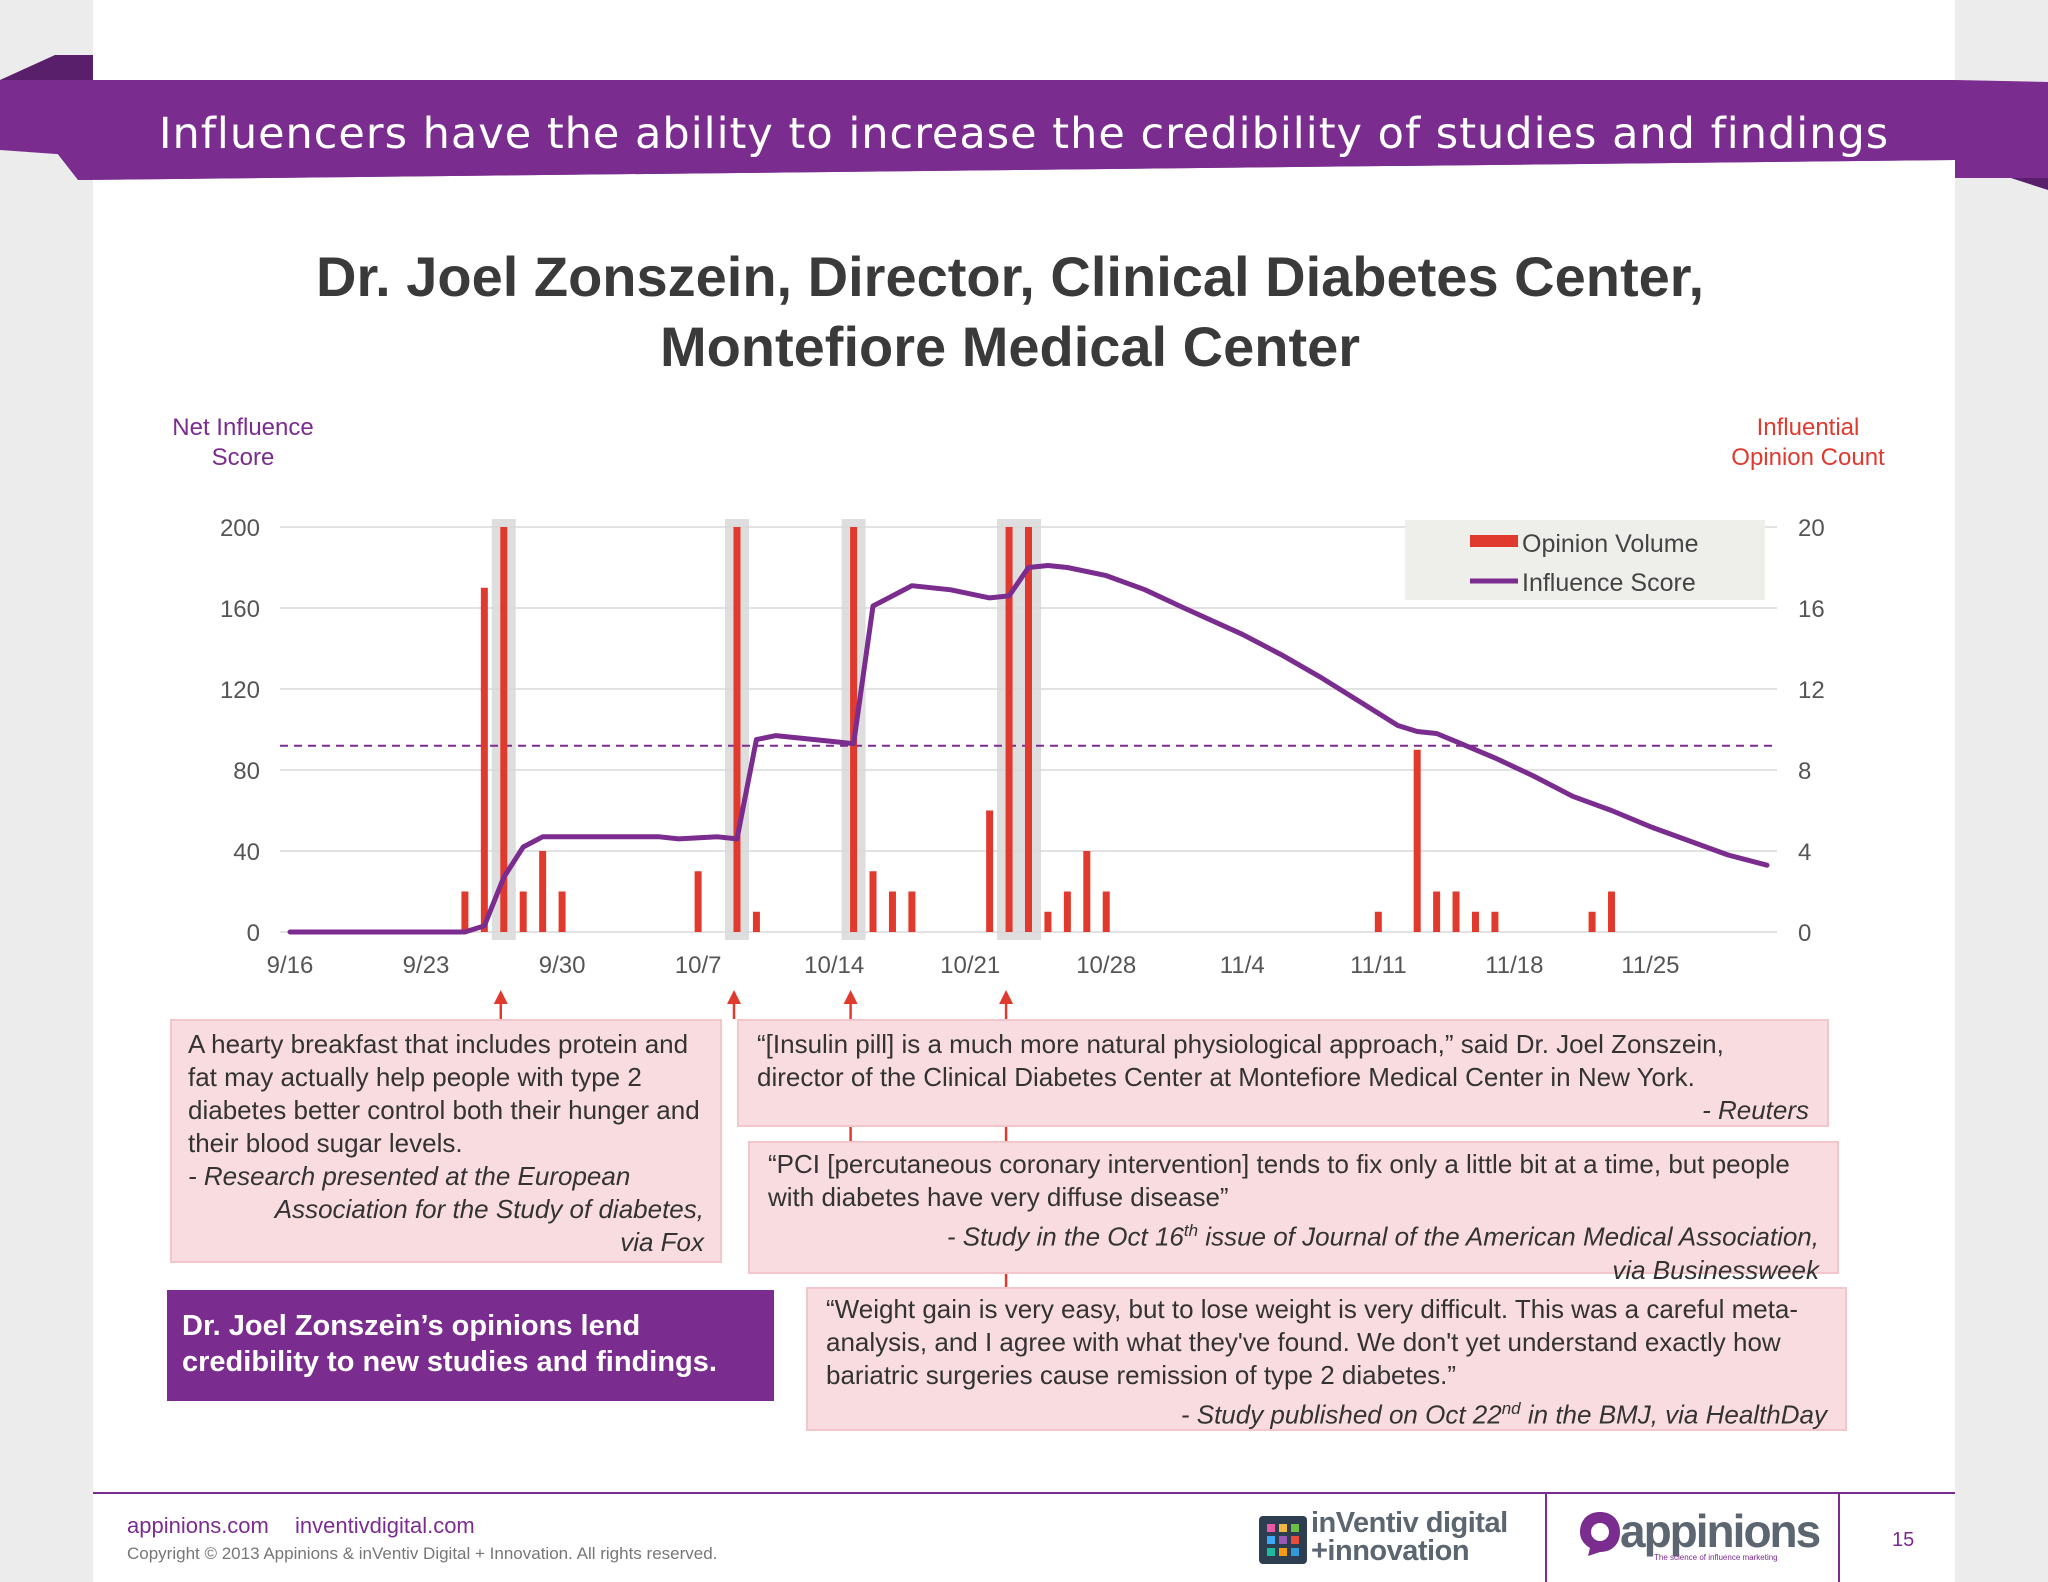 The image size is (2048, 1582). I want to click on x-tick-label: 9/30, so click(562, 965).